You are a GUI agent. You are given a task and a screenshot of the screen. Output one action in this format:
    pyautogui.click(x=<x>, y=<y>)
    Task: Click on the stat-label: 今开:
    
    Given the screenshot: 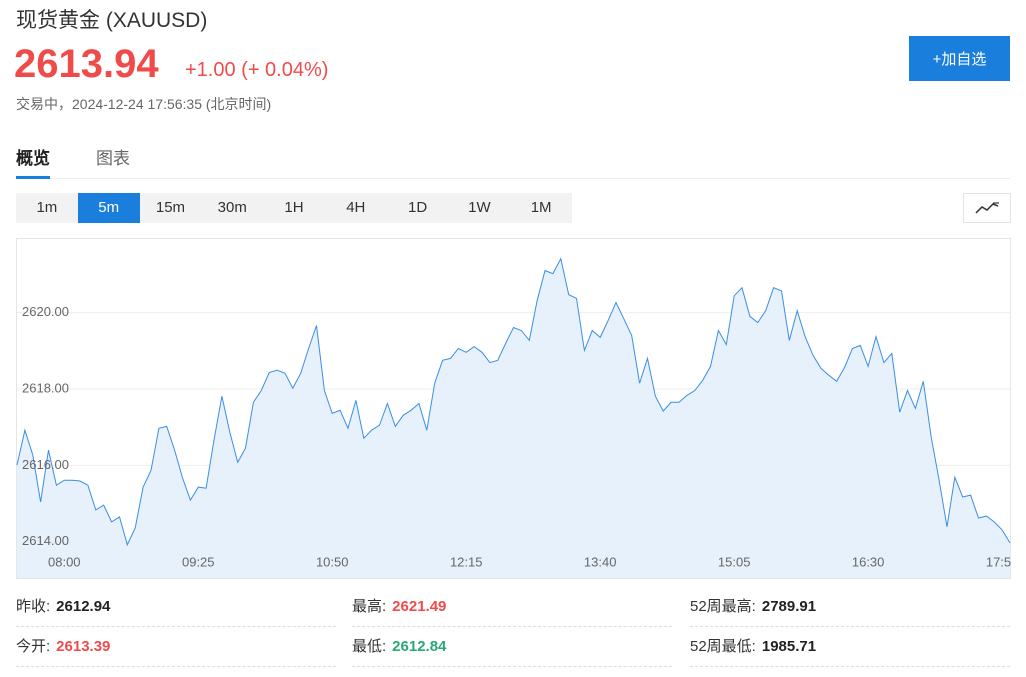 What is the action you would take?
    pyautogui.click(x=33, y=646)
    